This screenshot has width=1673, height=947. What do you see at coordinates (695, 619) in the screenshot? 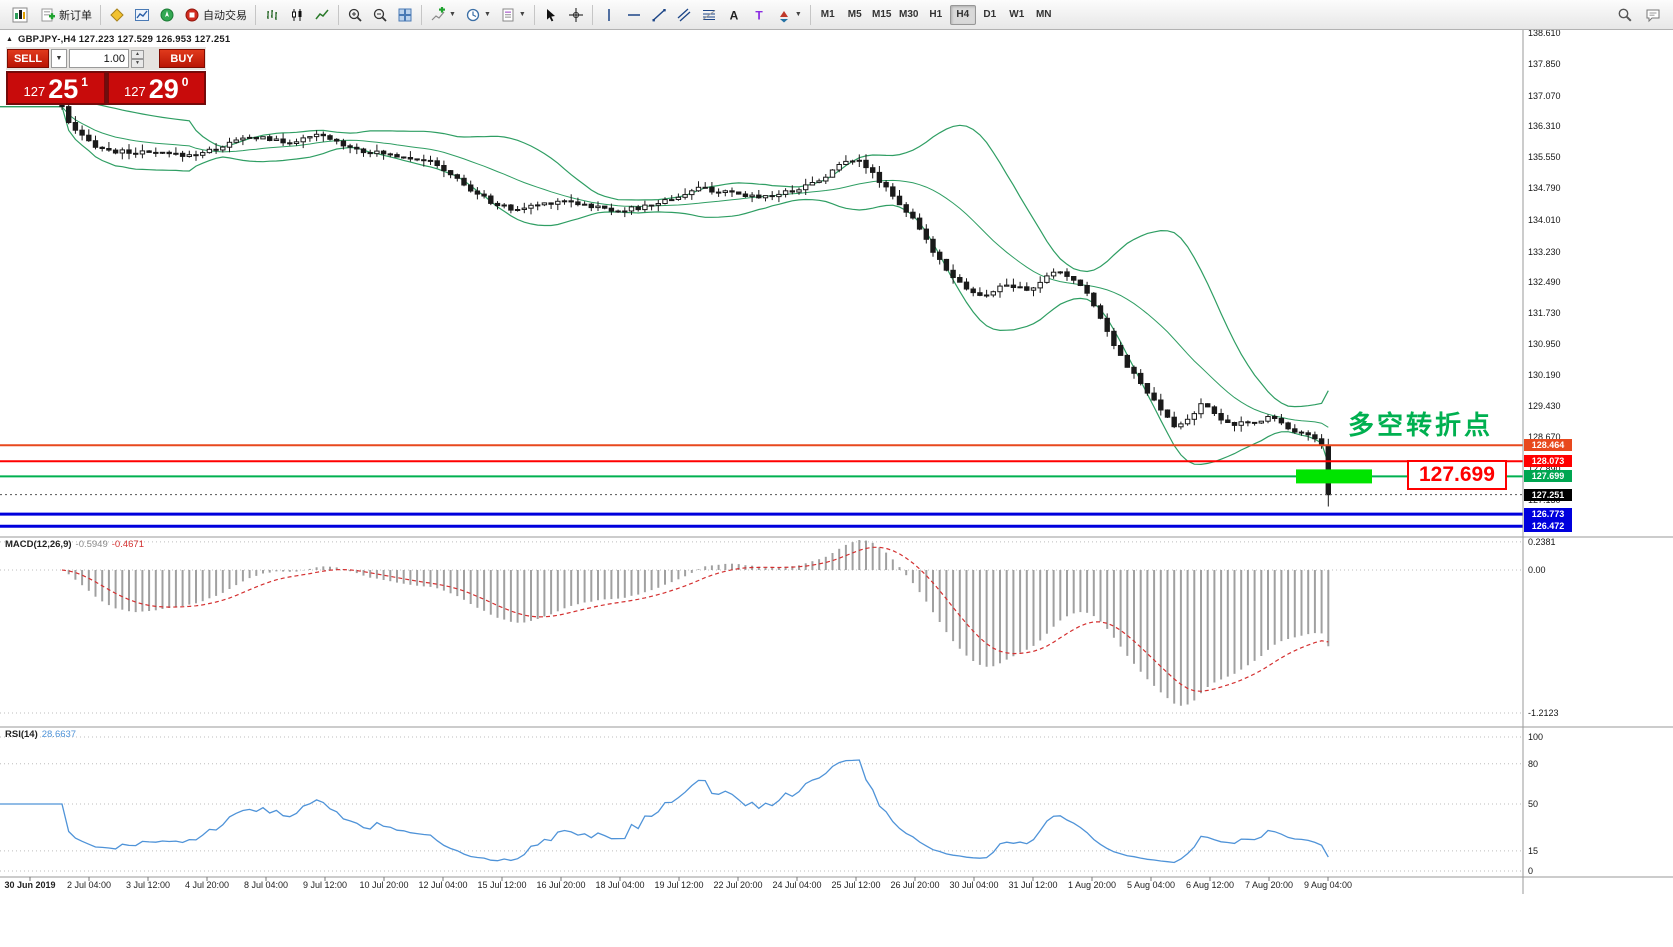
I see `macd-signal-line` at bounding box center [695, 619].